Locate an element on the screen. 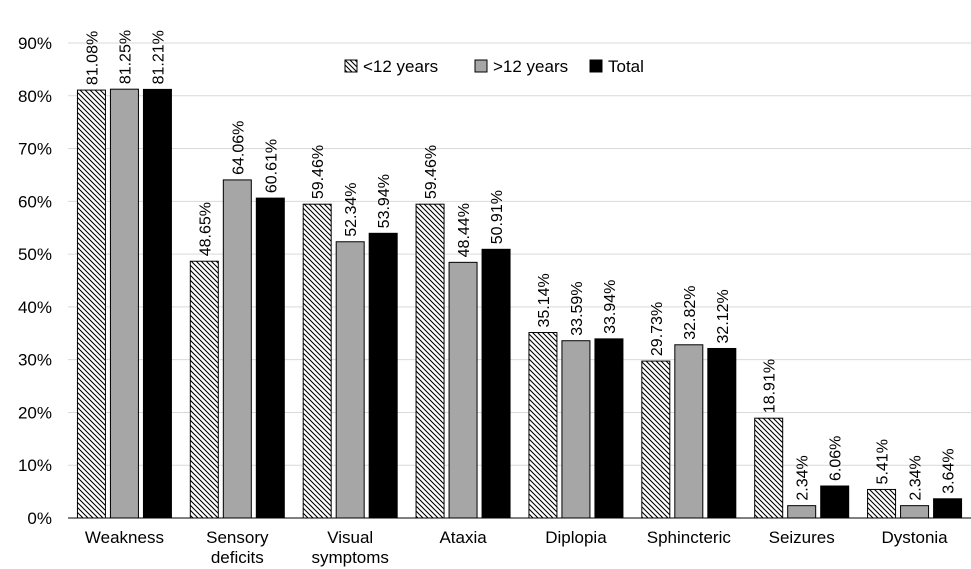 The height and width of the screenshot is (569, 971). data-label: 48.44% is located at coordinates (464, 230).